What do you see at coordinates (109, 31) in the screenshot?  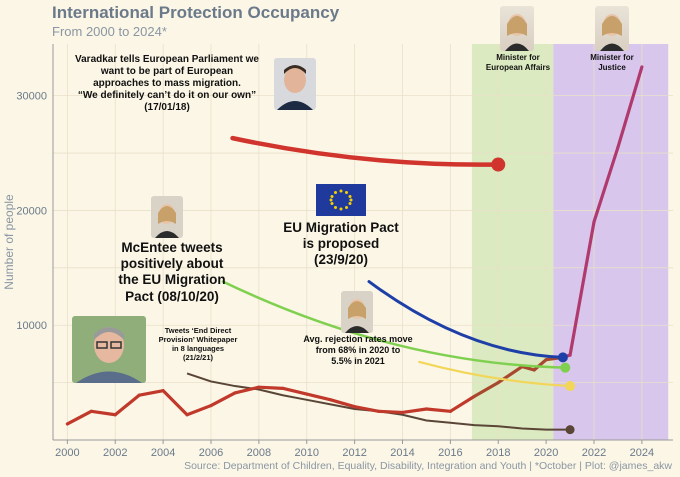 I see `page-subtitle: From 2000 to 2024*` at bounding box center [109, 31].